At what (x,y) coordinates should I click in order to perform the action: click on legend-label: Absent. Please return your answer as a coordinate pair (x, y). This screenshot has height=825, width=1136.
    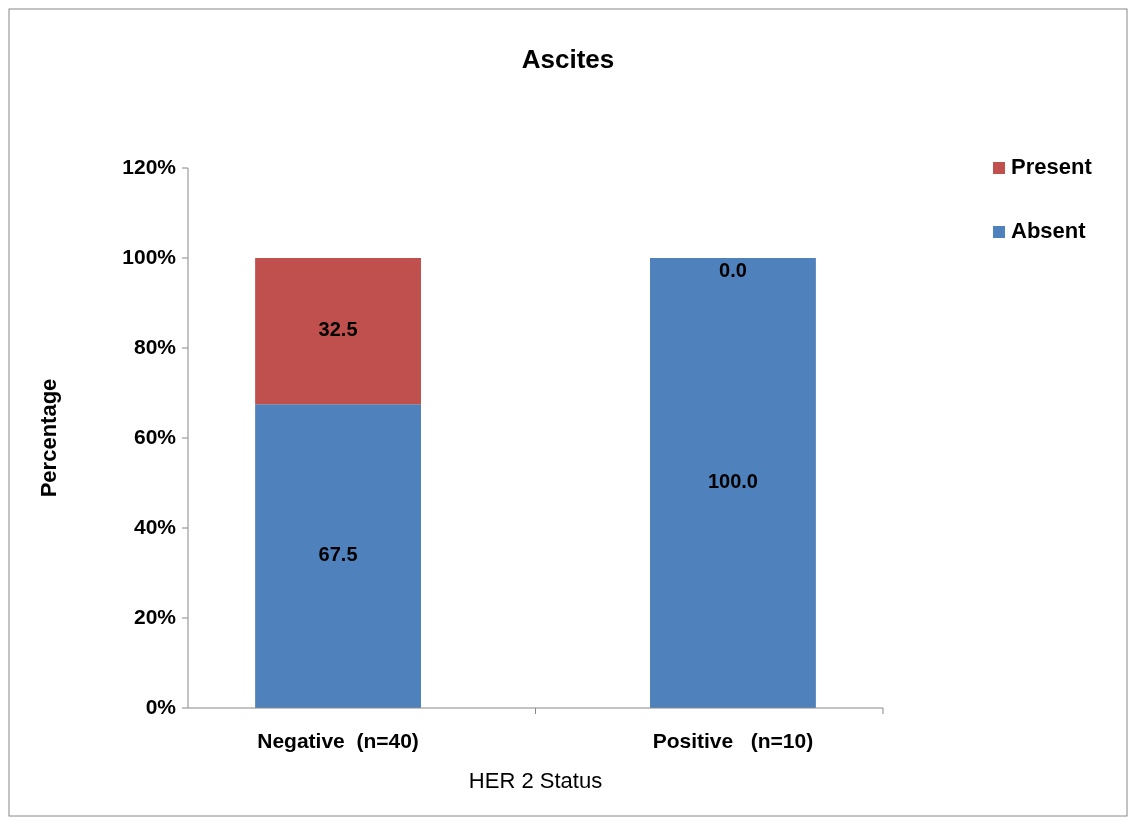
    Looking at the image, I should click on (1049, 230).